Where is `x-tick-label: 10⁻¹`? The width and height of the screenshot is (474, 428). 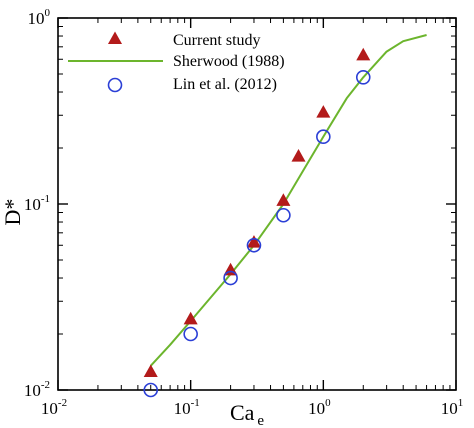 x-tick-label: 10⁻¹ is located at coordinates (187, 407).